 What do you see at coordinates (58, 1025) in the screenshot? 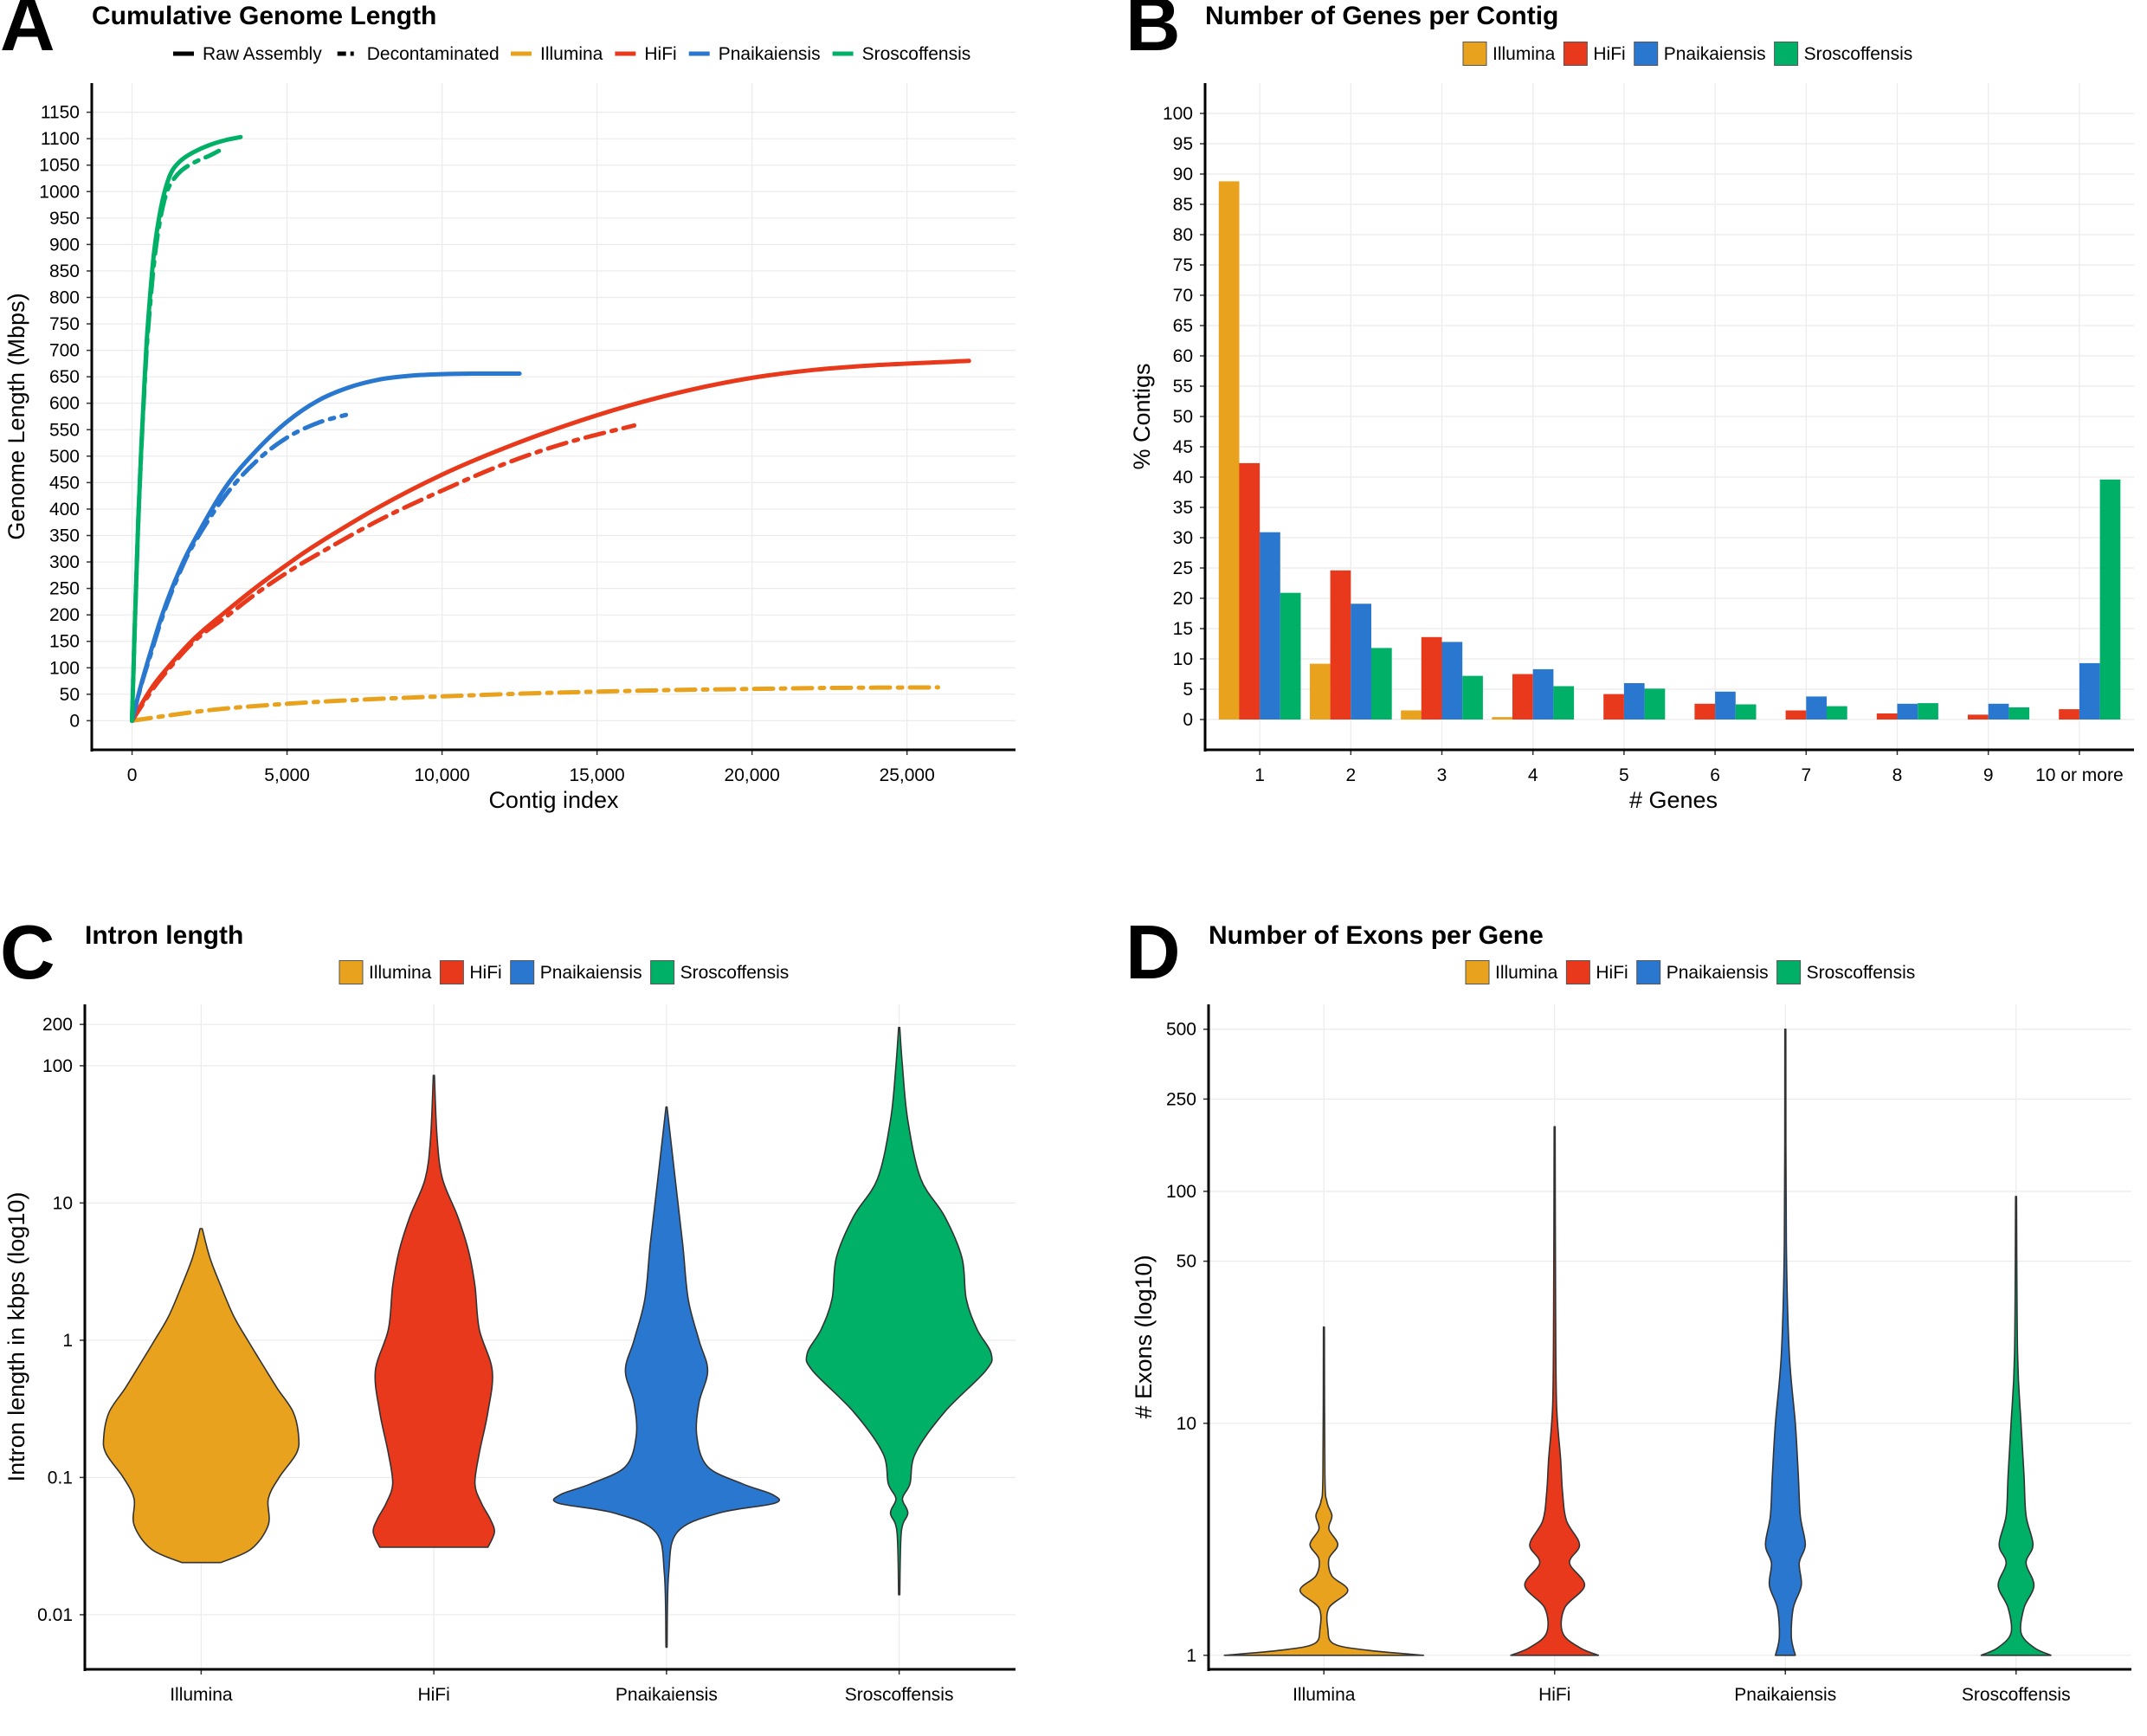
I see `y-tick-label: 200` at bounding box center [58, 1025].